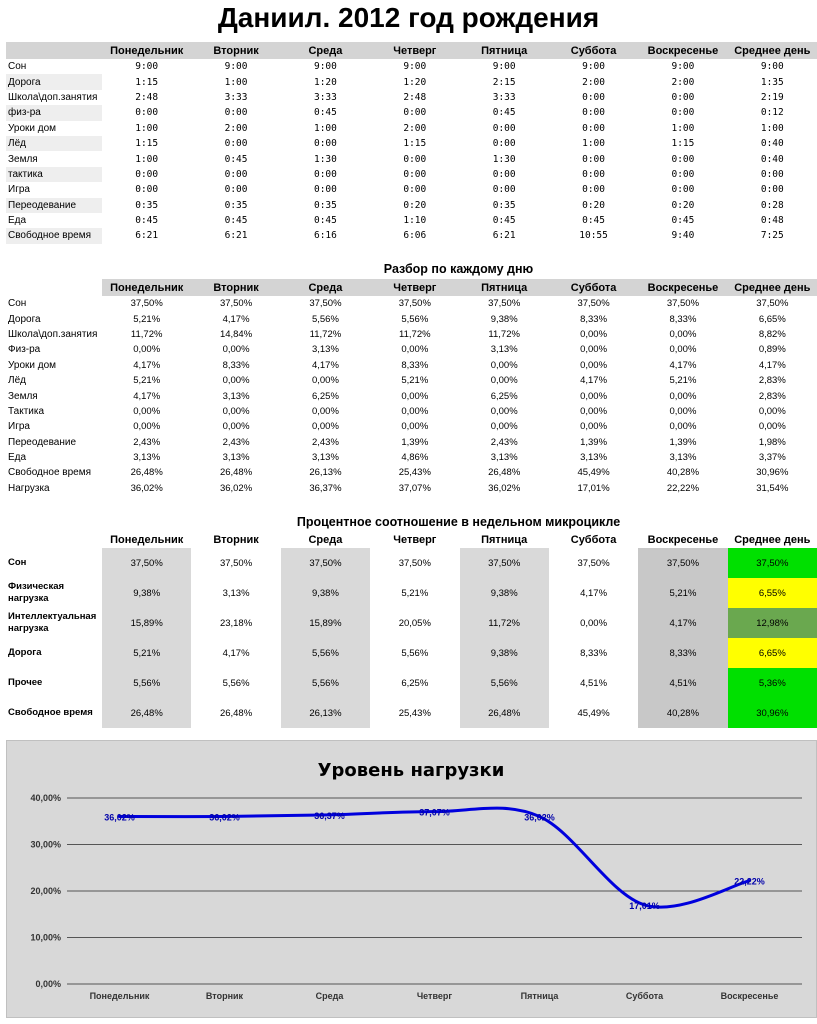  Describe the element at coordinates (504, 473) in the screenshot. I see `percent-cell: 26,48%` at that location.